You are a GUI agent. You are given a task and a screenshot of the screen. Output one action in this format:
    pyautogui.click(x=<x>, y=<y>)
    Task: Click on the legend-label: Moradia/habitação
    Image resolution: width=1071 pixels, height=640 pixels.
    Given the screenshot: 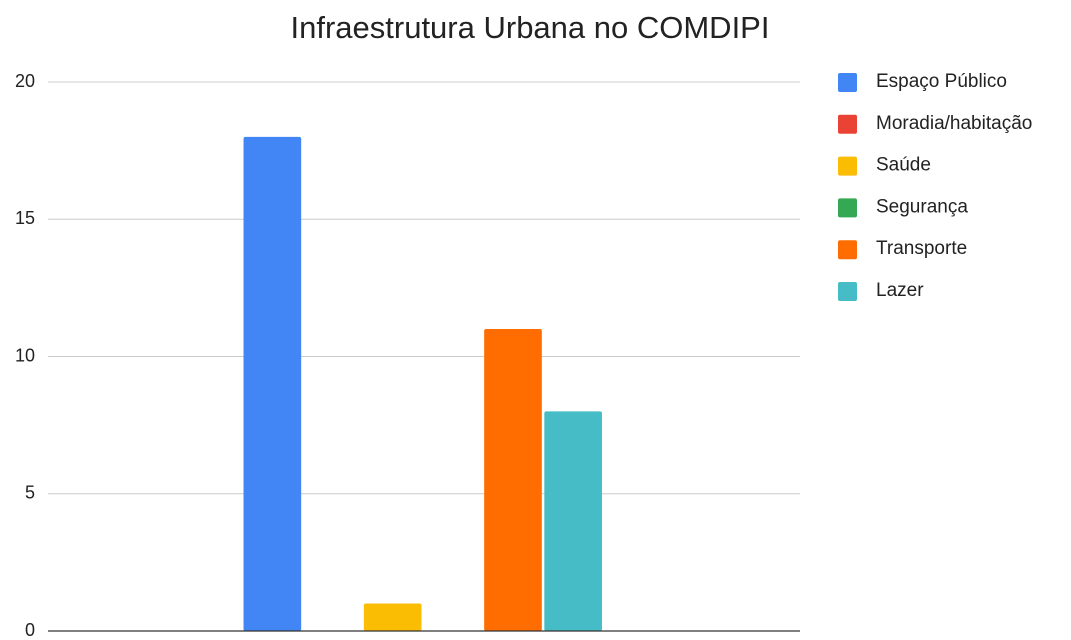 What is the action you would take?
    pyautogui.click(x=954, y=123)
    